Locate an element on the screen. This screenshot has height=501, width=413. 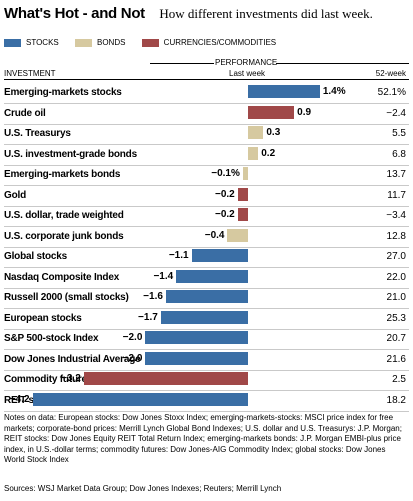
row-crude-oil: Crude oil 0.9 −2.4 is located at coordinates (206, 113).